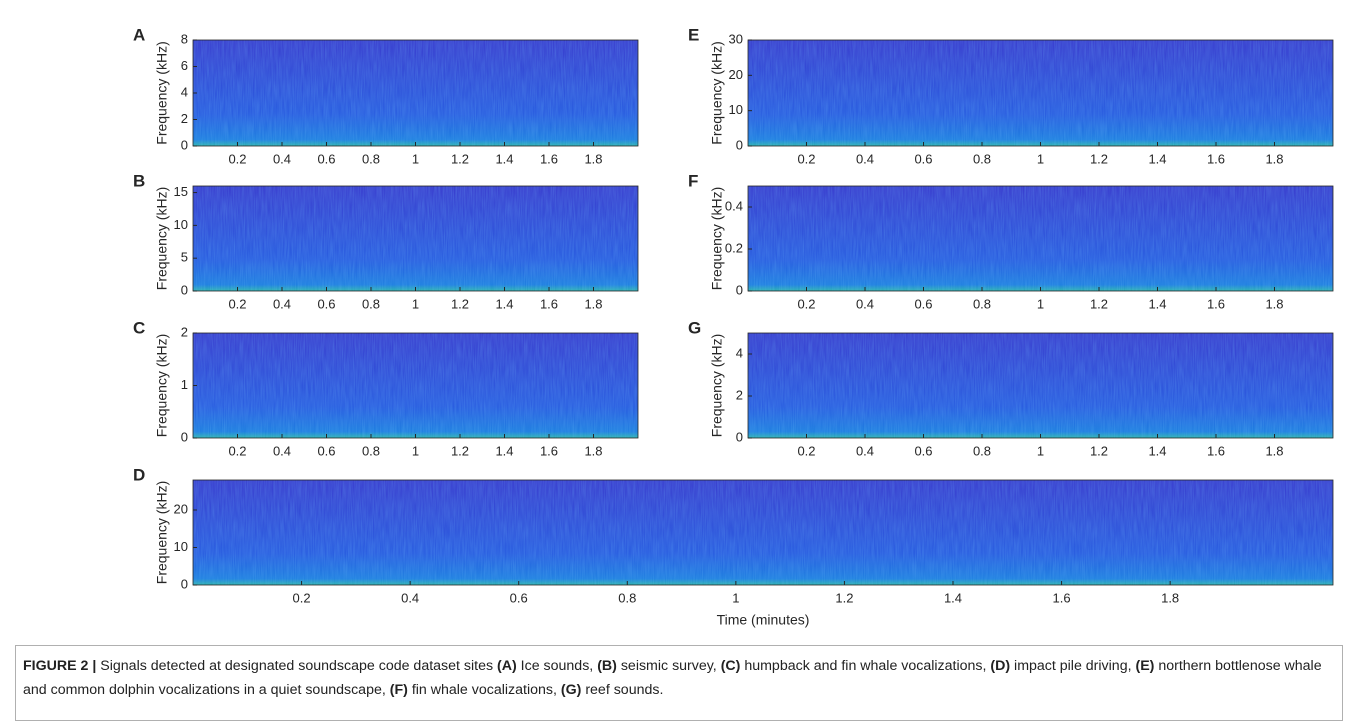  I want to click on panel-label: G, so click(694, 327).